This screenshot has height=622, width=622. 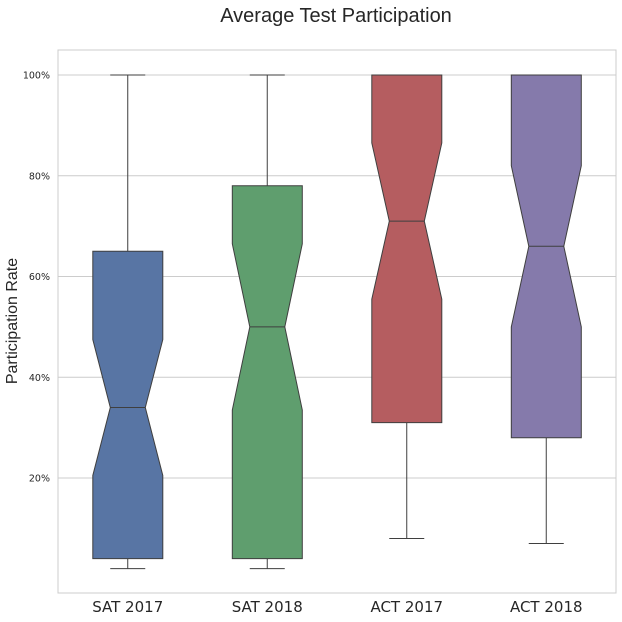 I want to click on box-sat-2017, so click(x=128, y=322).